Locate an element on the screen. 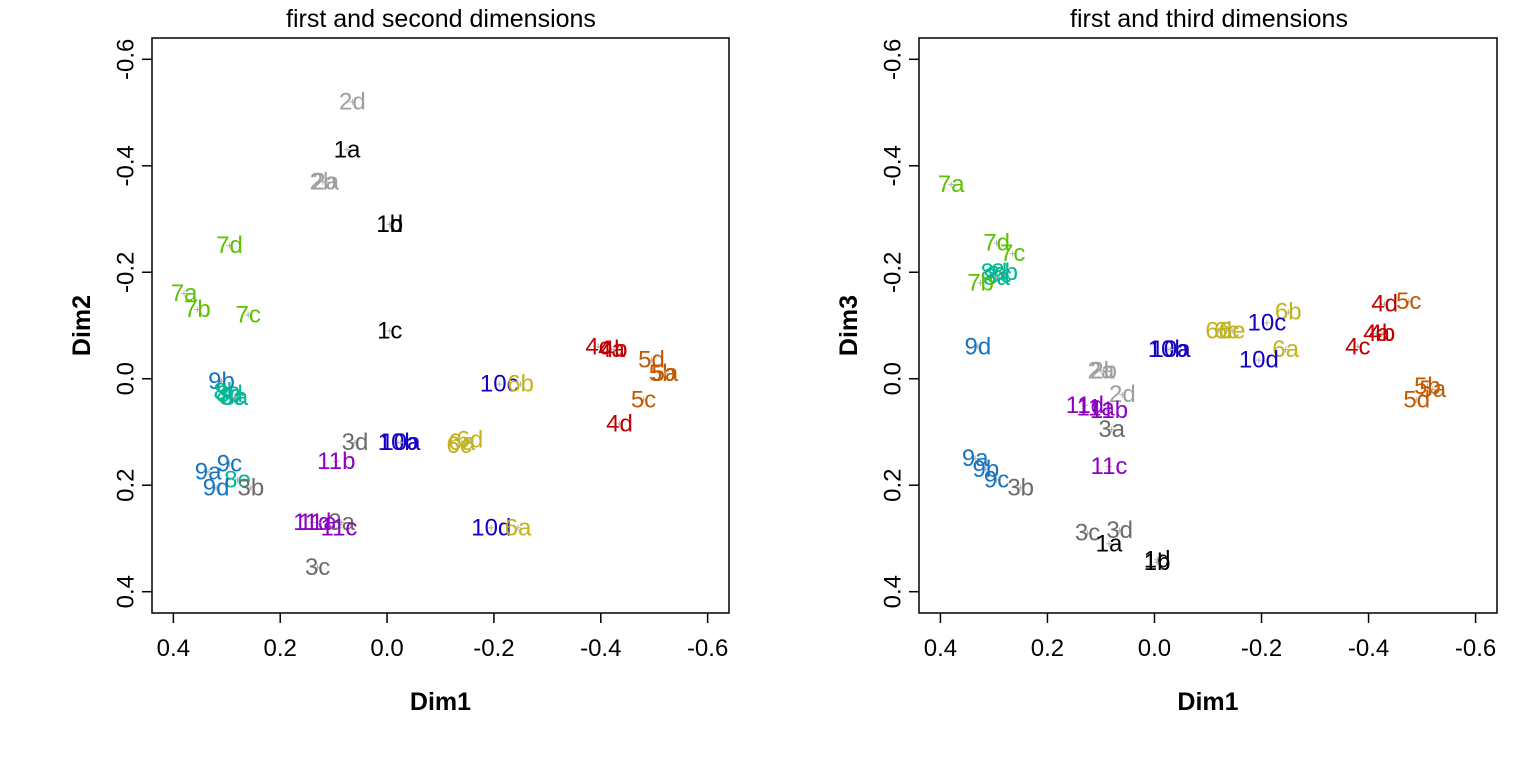 The height and width of the screenshot is (768, 1536). point-label: 7c is located at coordinates (247, 314).